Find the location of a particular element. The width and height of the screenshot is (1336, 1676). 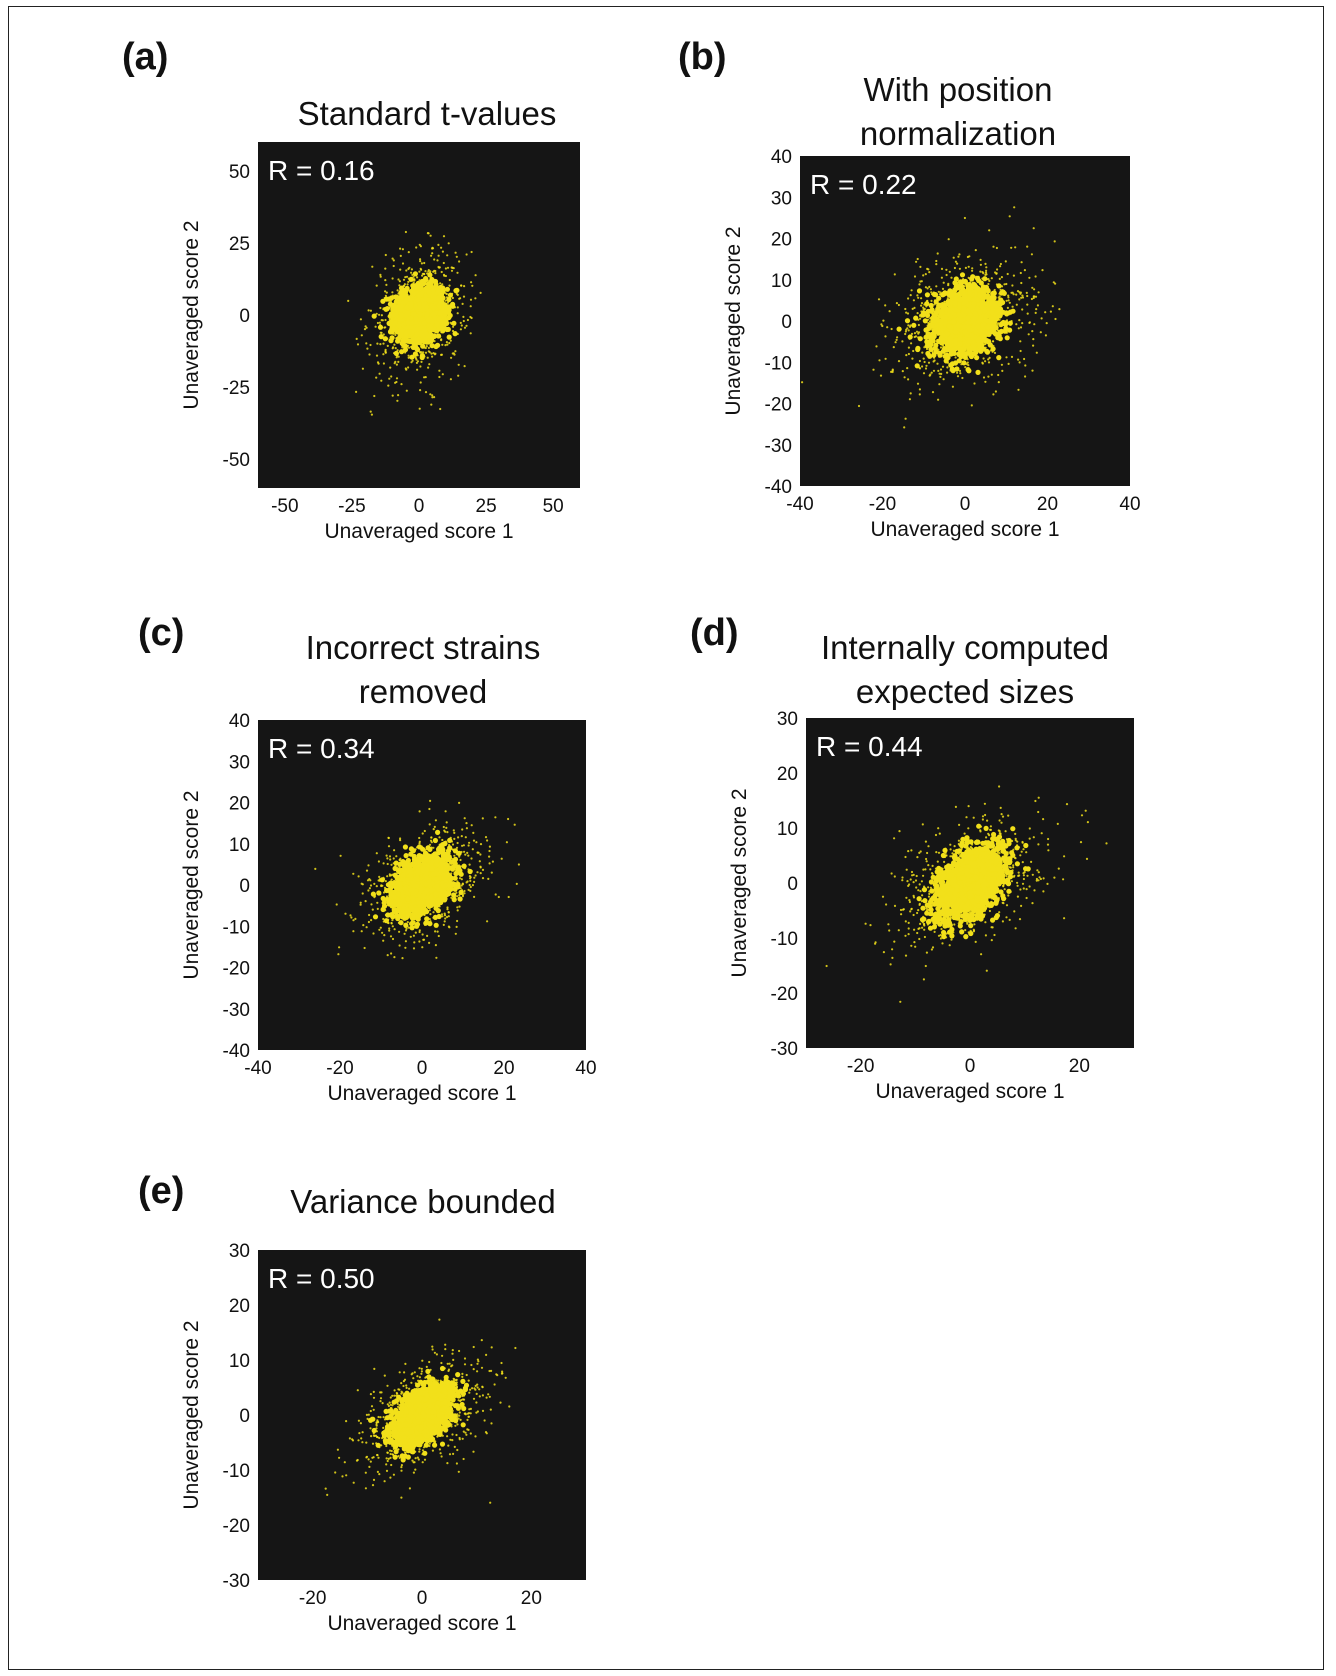

panel-title-line: Standard t-values is located at coordinates (427, 113).